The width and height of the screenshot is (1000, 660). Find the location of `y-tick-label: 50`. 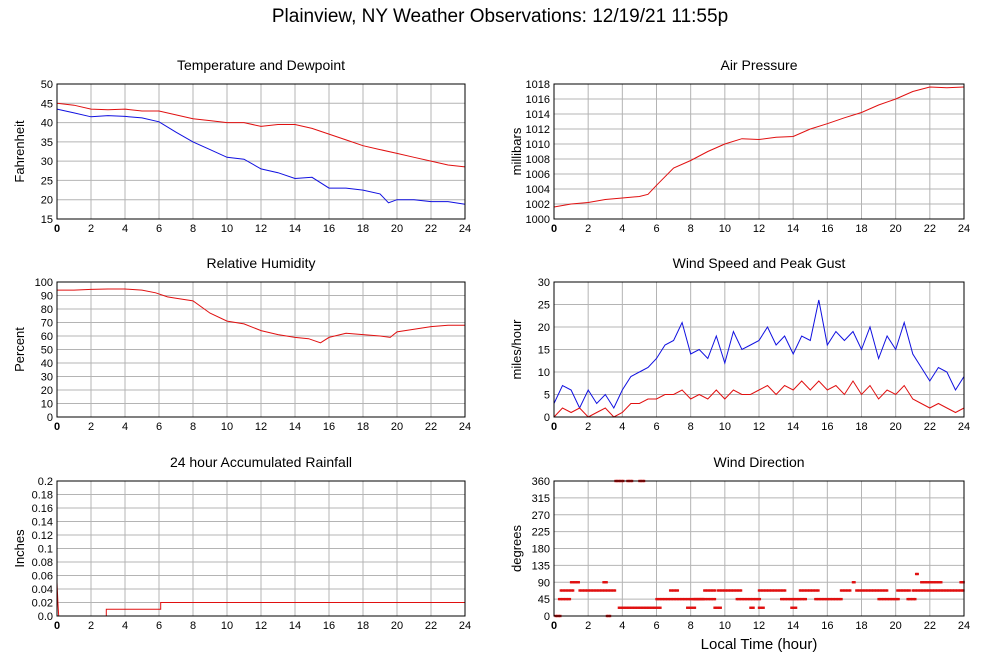

y-tick-label: 50 is located at coordinates (47, 85).